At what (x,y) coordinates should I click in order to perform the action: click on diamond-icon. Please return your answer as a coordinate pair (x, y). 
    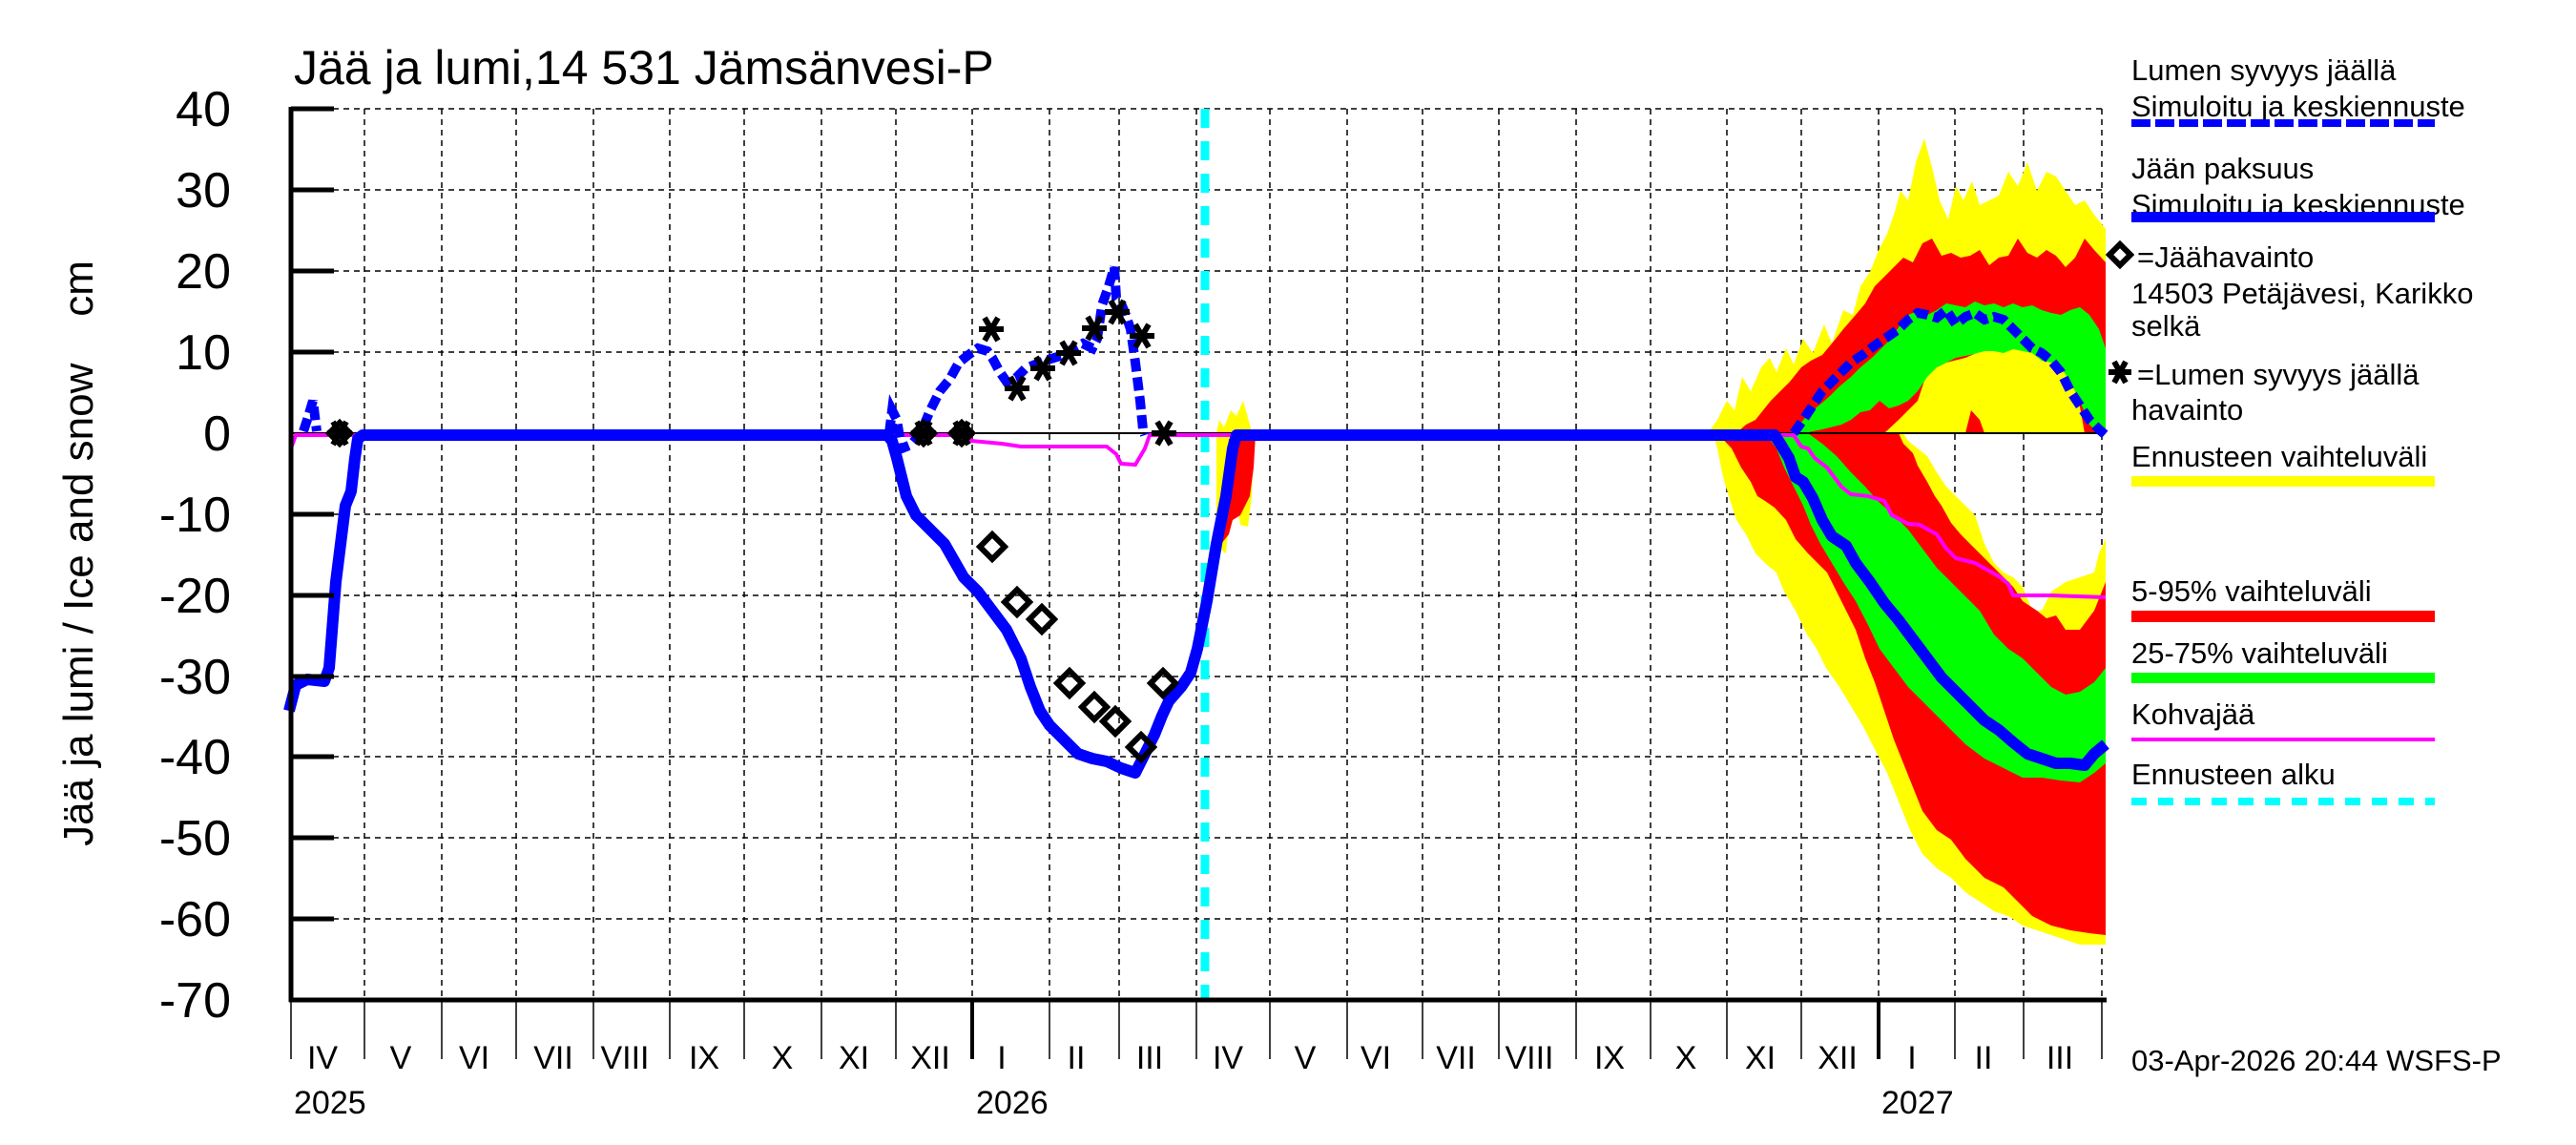
    Looking at the image, I should click on (2120, 255).